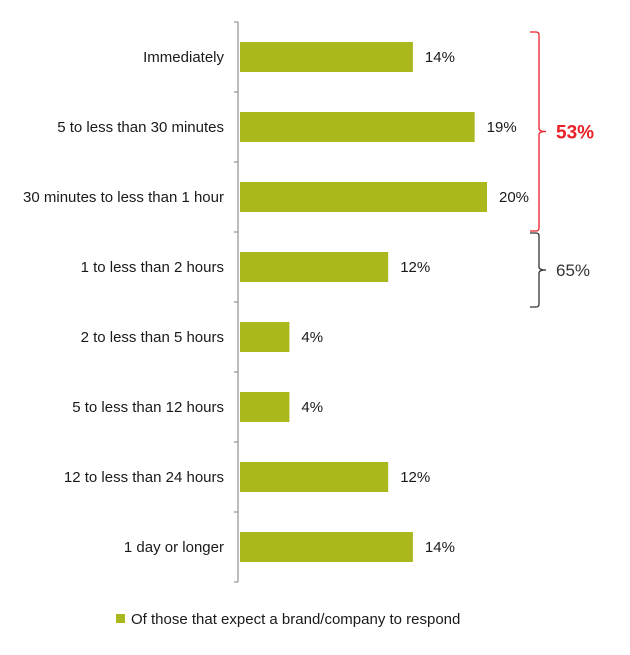  Describe the element at coordinates (148, 407) in the screenshot. I see `category-label: 5 to less than 12 hours` at that location.